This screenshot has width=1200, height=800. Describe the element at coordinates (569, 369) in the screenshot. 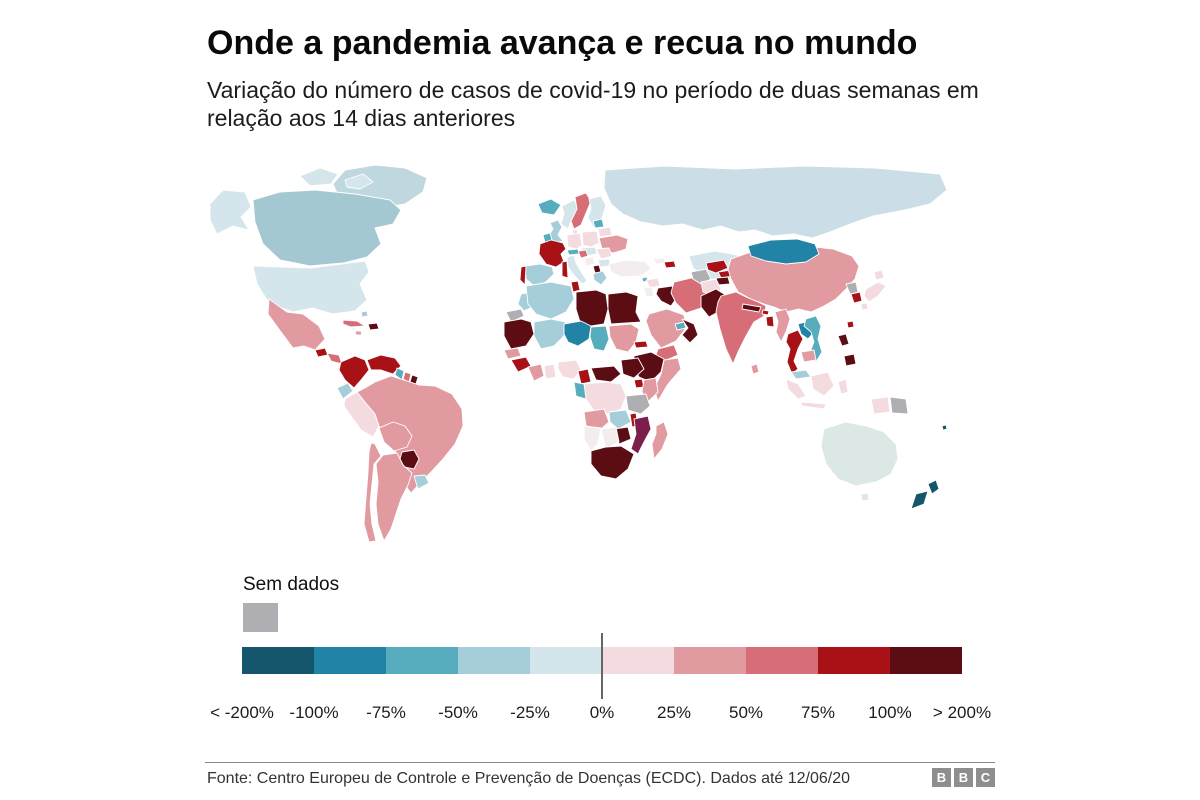

I see `region-nigeria` at that location.